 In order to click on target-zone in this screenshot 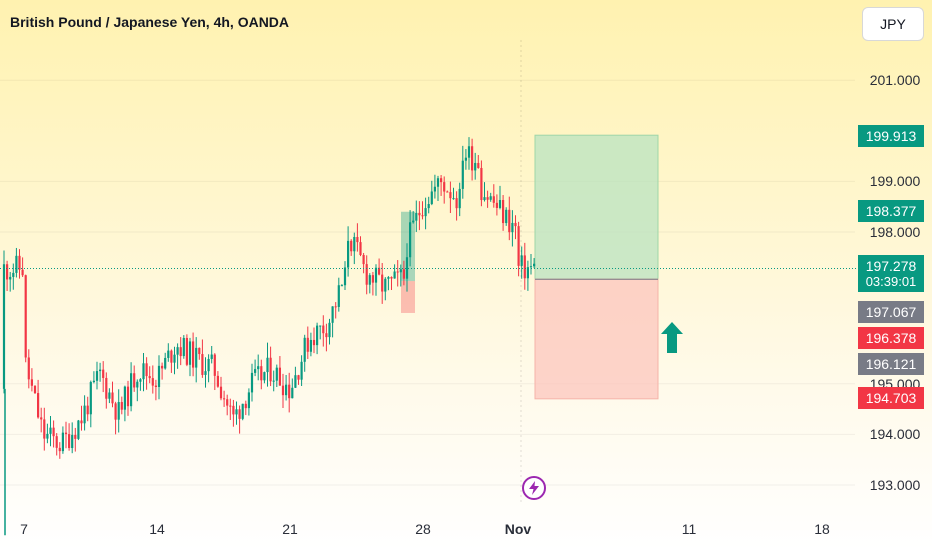, I will do `click(596, 207)`.